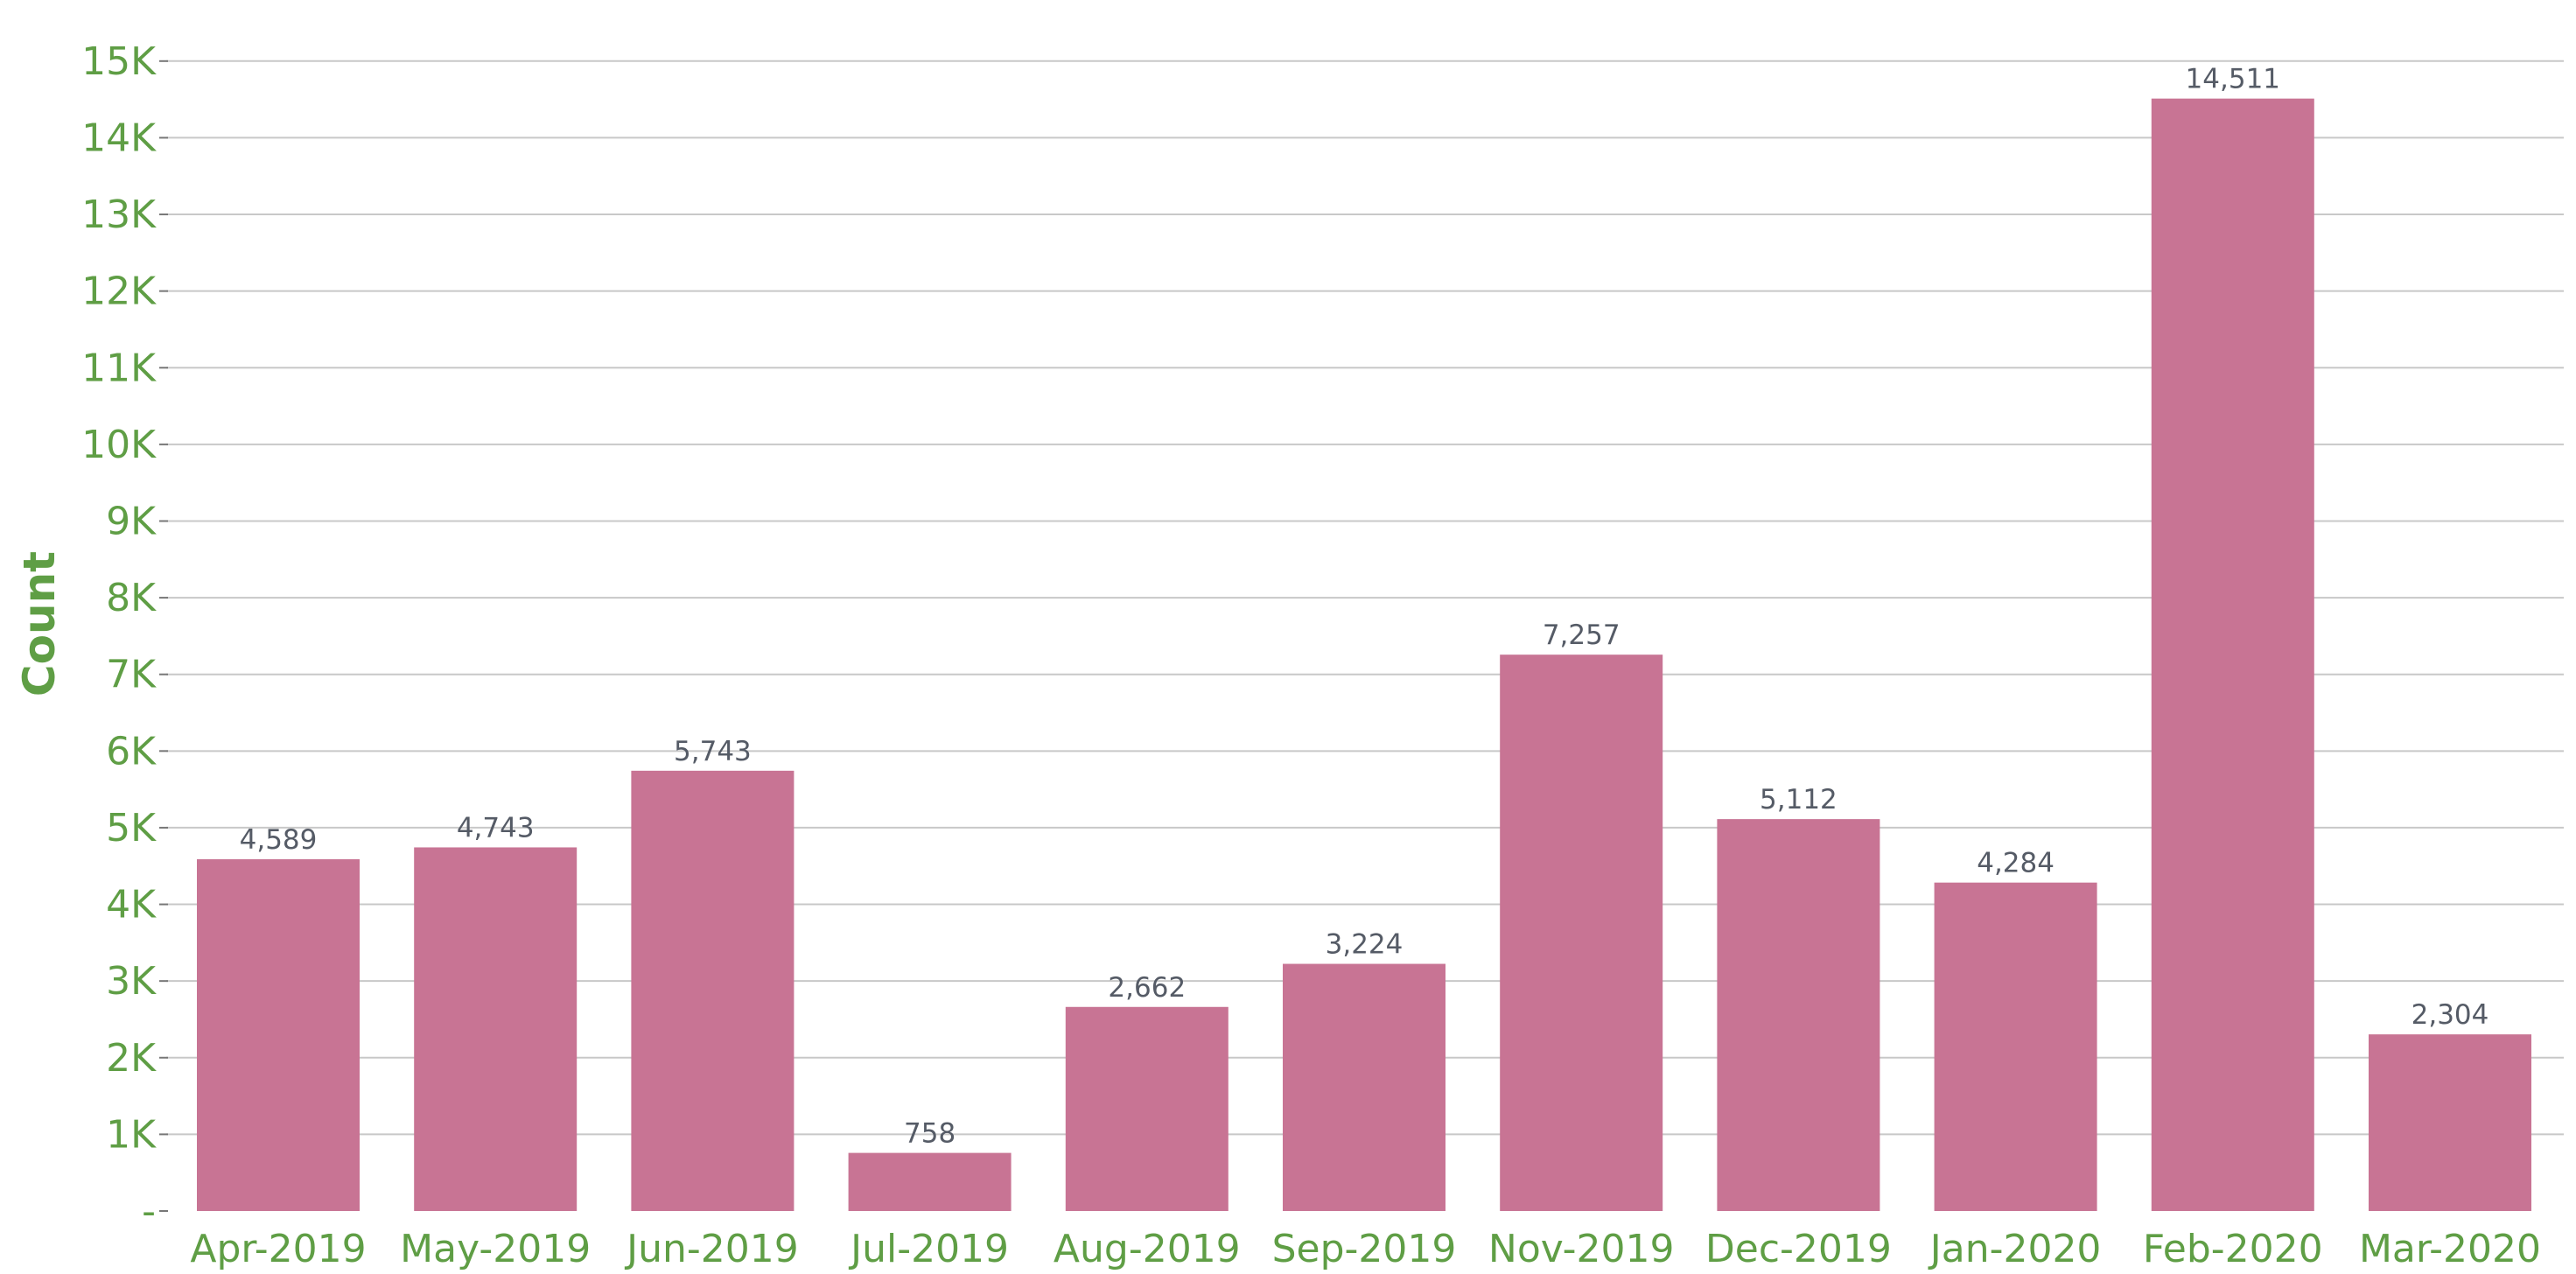 This screenshot has width=2576, height=1274. I want to click on x-tick-label: May-2019, so click(495, 1249).